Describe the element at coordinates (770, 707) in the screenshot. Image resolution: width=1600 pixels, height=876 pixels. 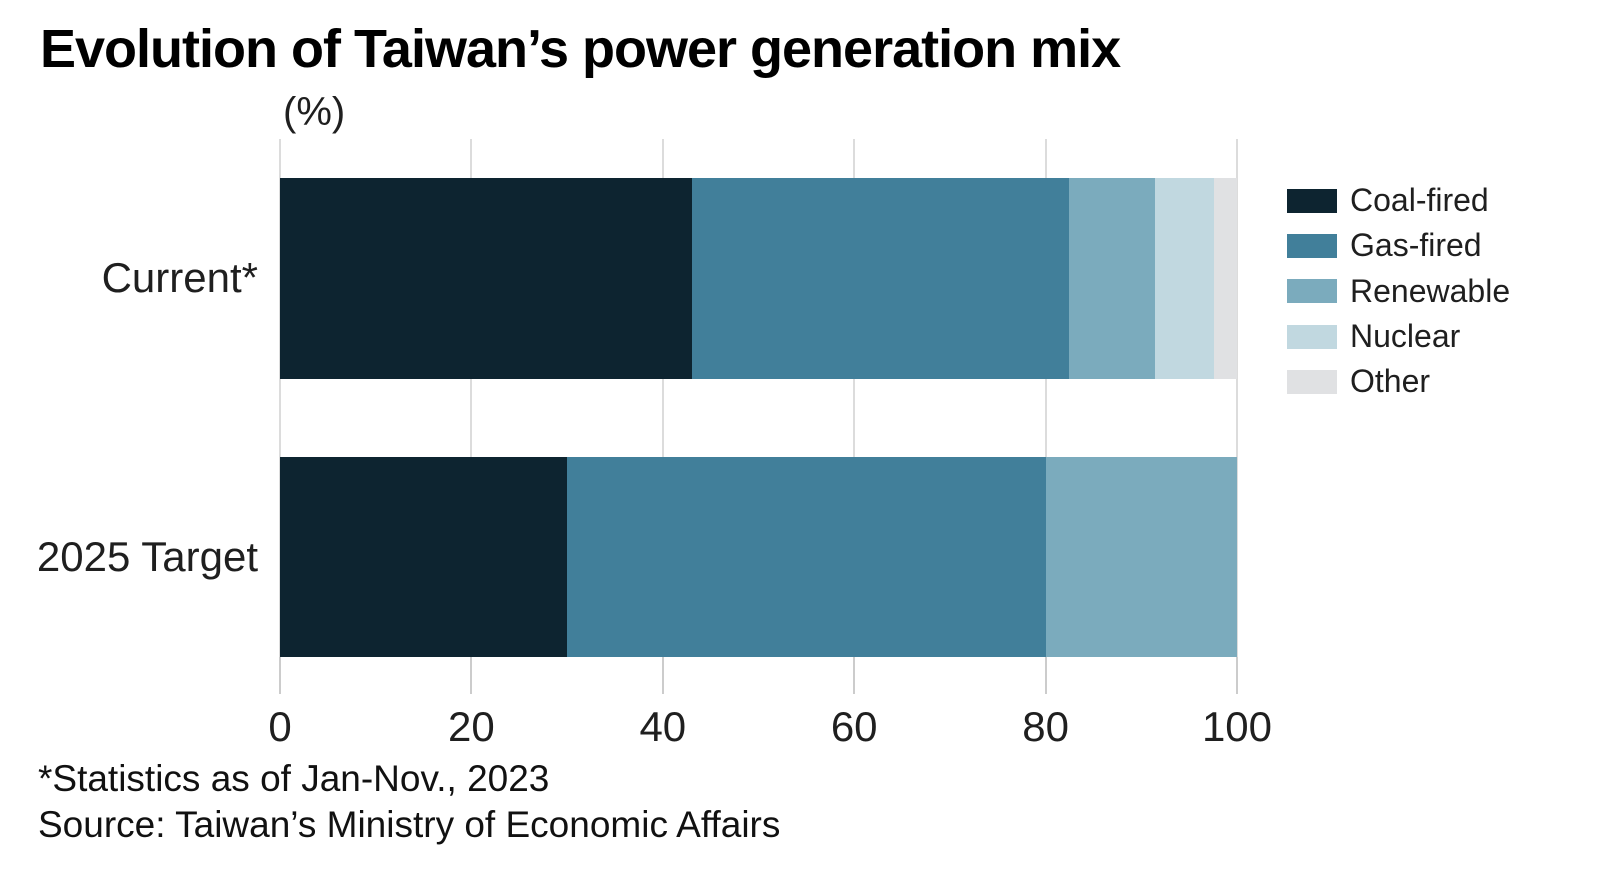
I see `x-axis: 0 20 40 60 80 100` at that location.